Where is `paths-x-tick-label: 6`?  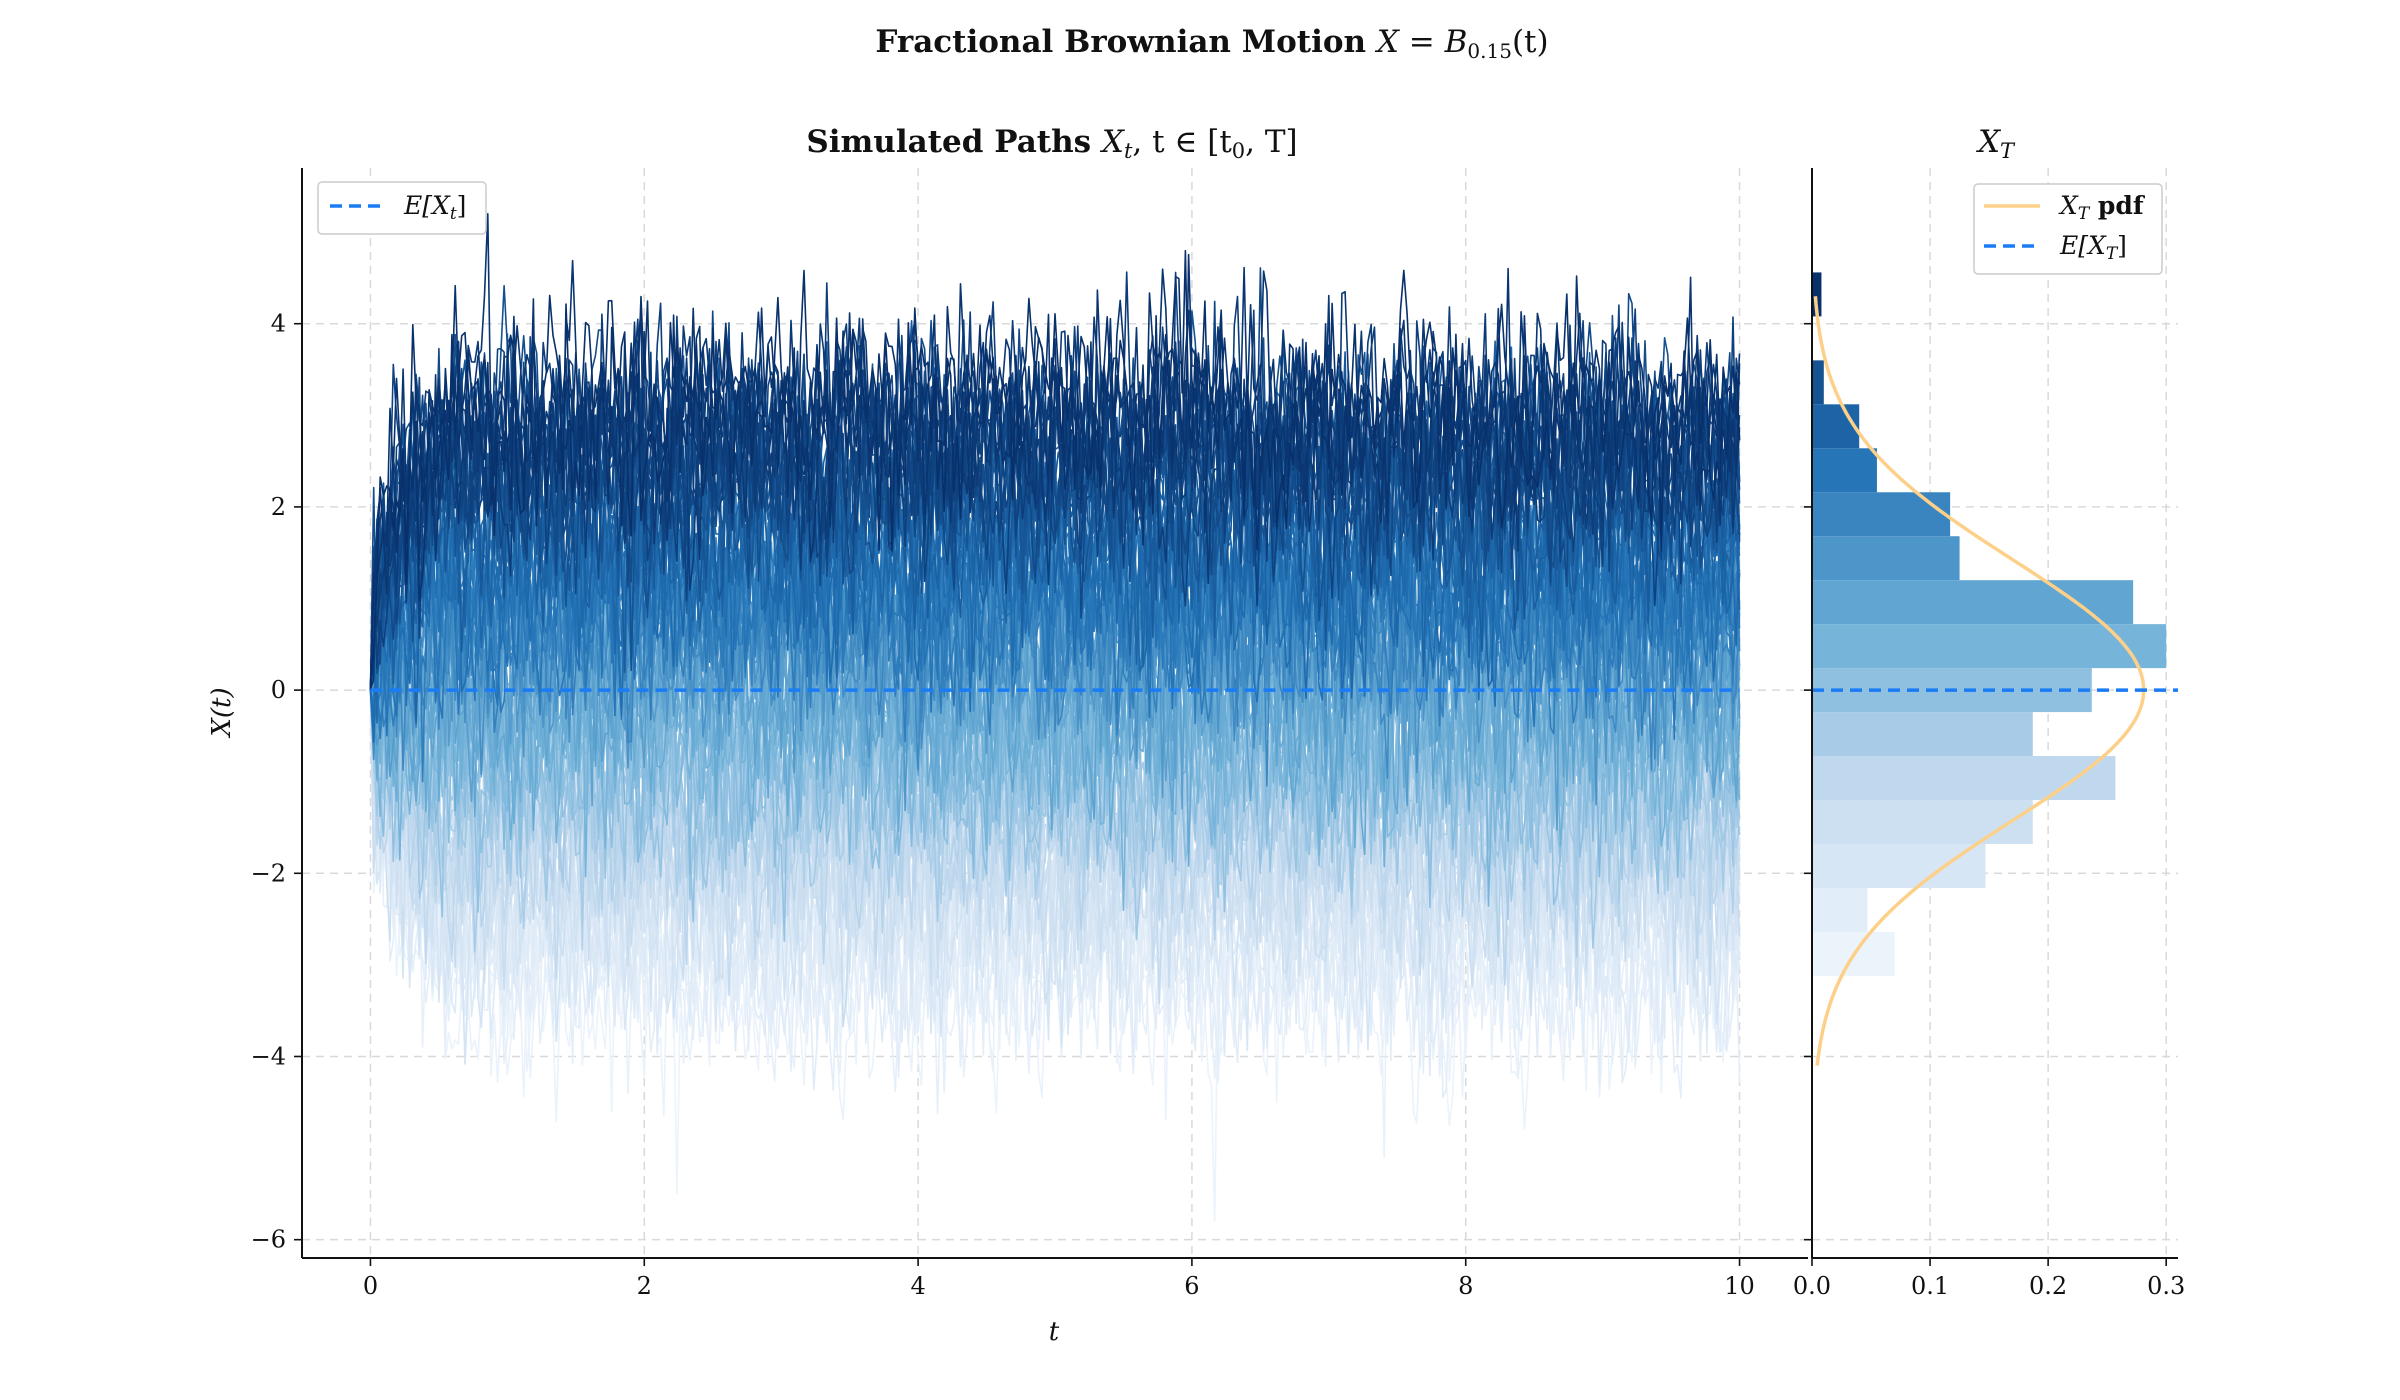 paths-x-tick-label: 6 is located at coordinates (1191, 1286).